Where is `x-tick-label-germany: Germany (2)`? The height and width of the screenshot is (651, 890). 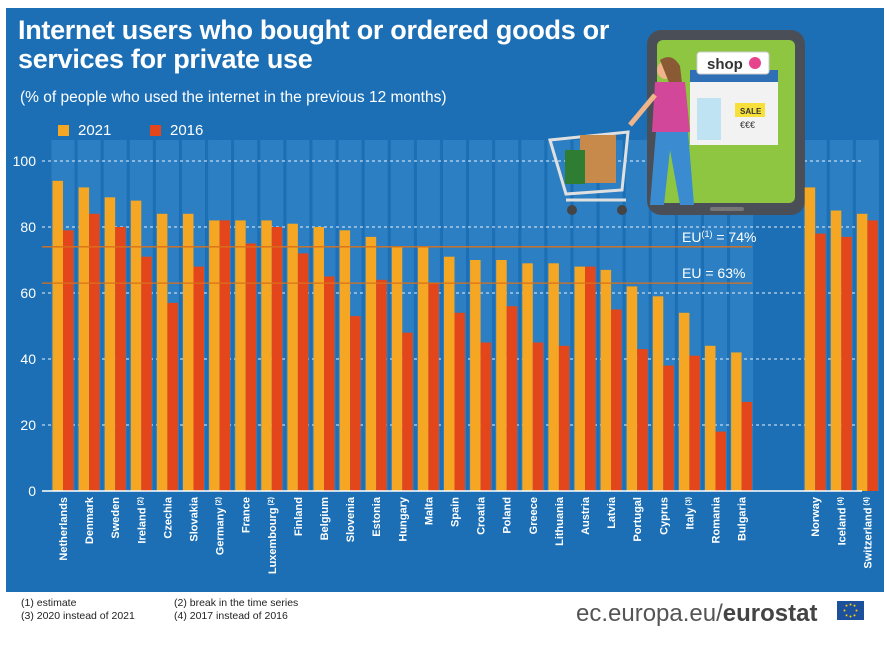 x-tick-label-germany: Germany (2) is located at coordinates (221, 526).